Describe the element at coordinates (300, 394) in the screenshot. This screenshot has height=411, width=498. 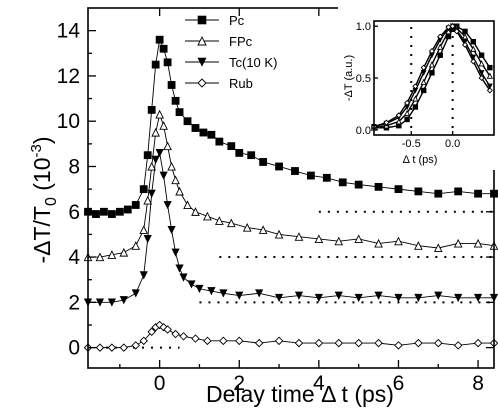
I see `x-axis-label: Delay time Δ t (ps)` at that location.